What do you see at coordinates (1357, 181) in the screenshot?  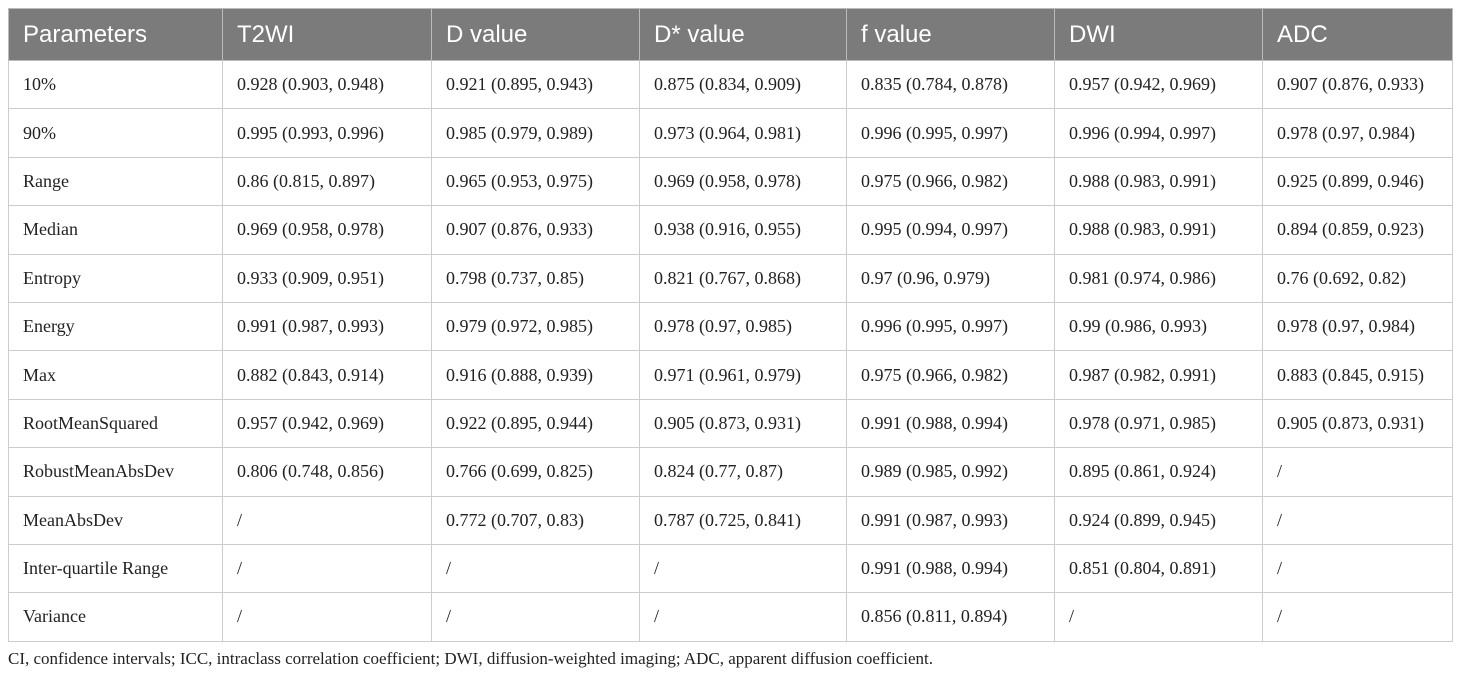 I see `table-cell: 0.925 (0.899, 0.946)` at bounding box center [1357, 181].